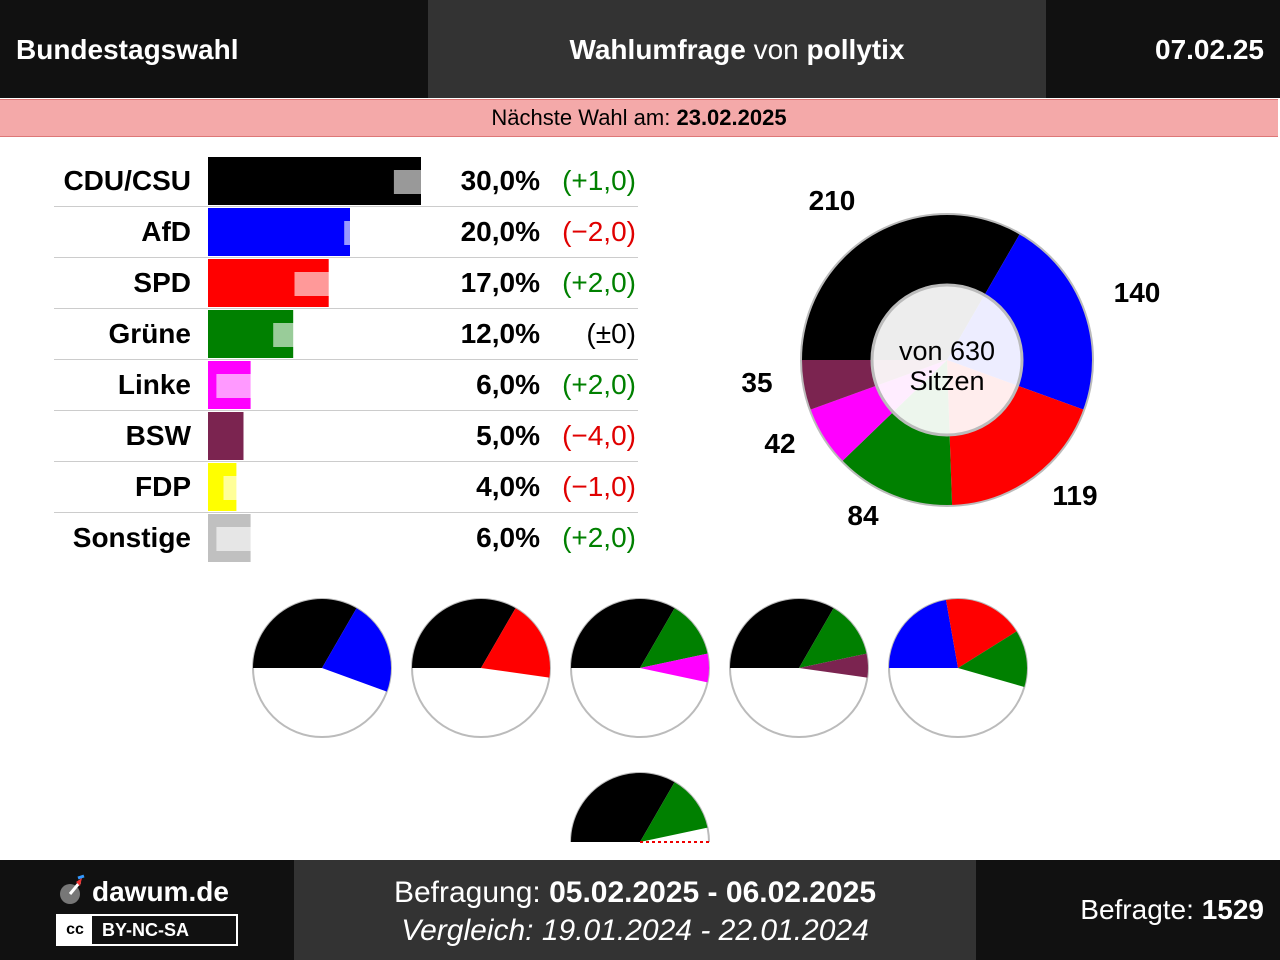 The width and height of the screenshot is (1280, 960). I want to click on bar-previous-marker-bsw, so click(269, 437).